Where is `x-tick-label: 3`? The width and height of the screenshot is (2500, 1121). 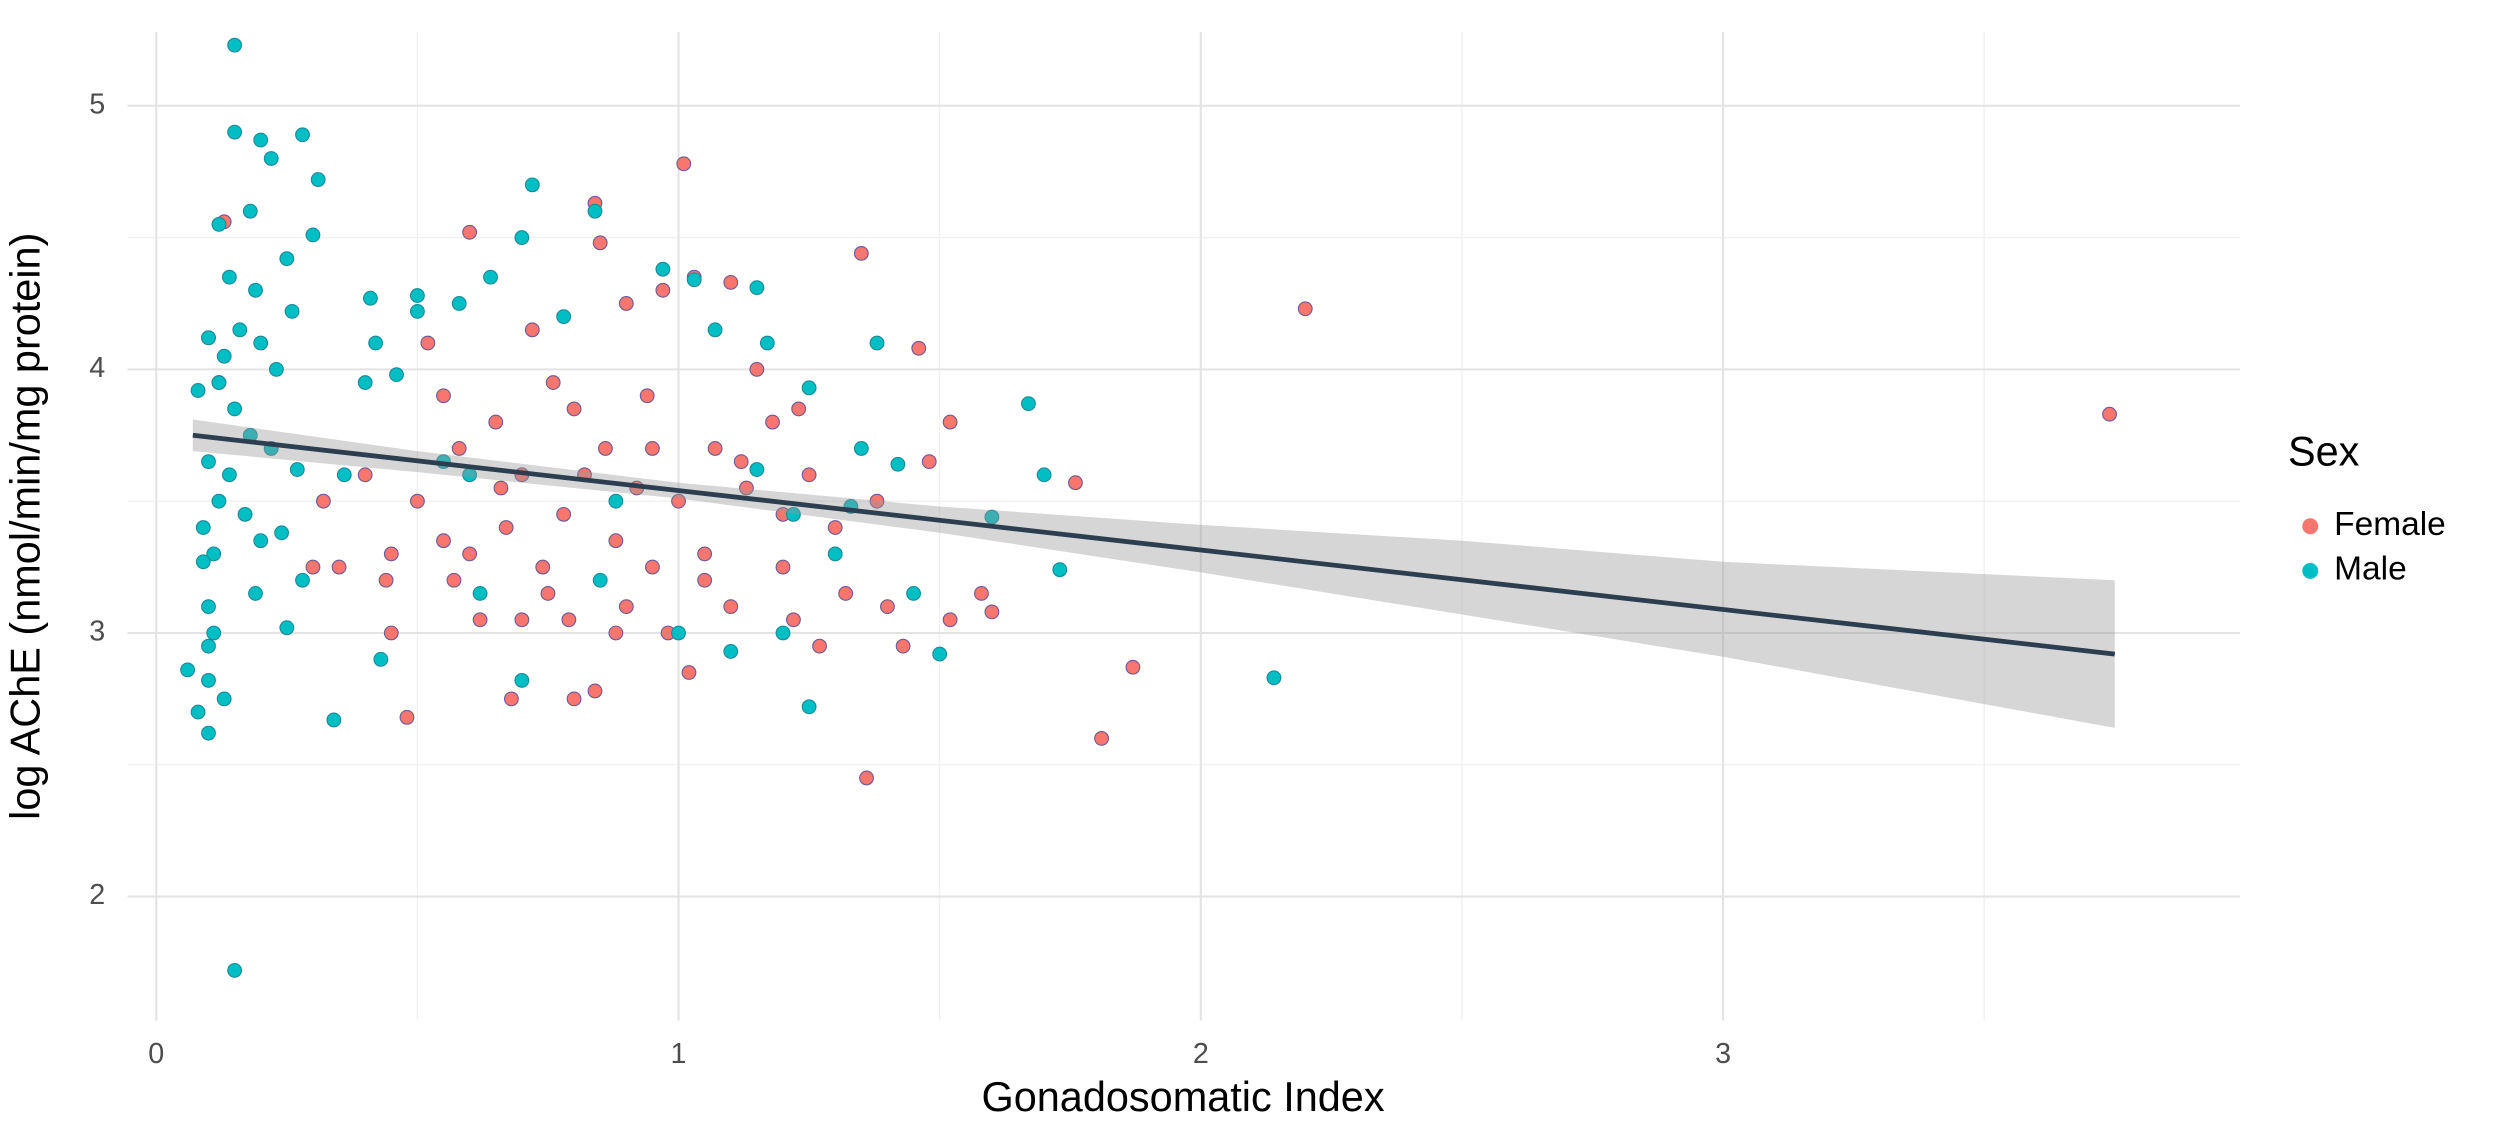
x-tick-label: 3 is located at coordinates (1723, 1054).